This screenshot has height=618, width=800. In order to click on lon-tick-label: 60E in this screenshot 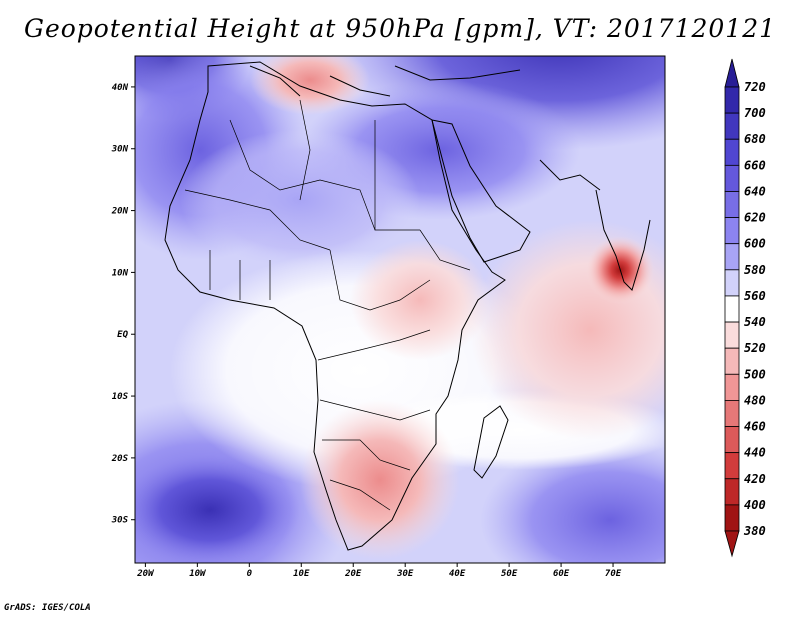, I will do `click(561, 574)`.